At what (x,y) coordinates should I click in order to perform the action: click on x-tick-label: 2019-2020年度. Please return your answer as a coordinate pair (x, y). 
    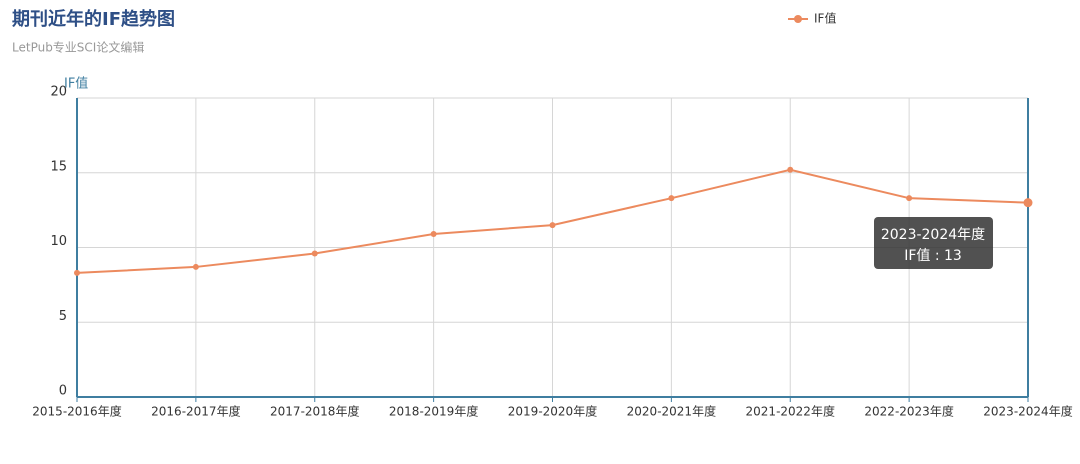
    Looking at the image, I should click on (552, 411).